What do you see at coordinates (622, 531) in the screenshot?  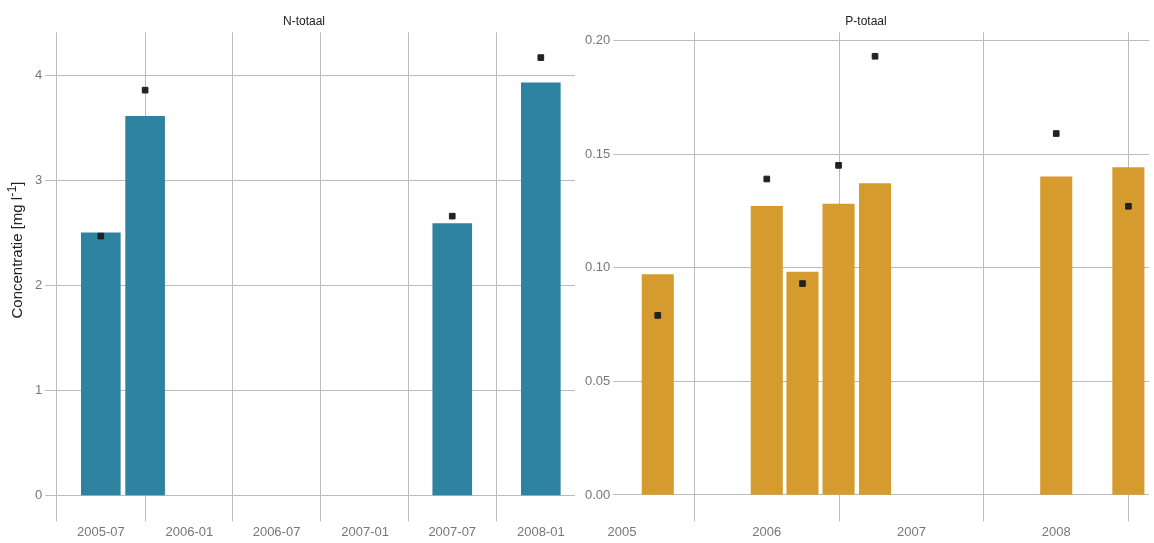 I see `x-tick-label: 2005` at bounding box center [622, 531].